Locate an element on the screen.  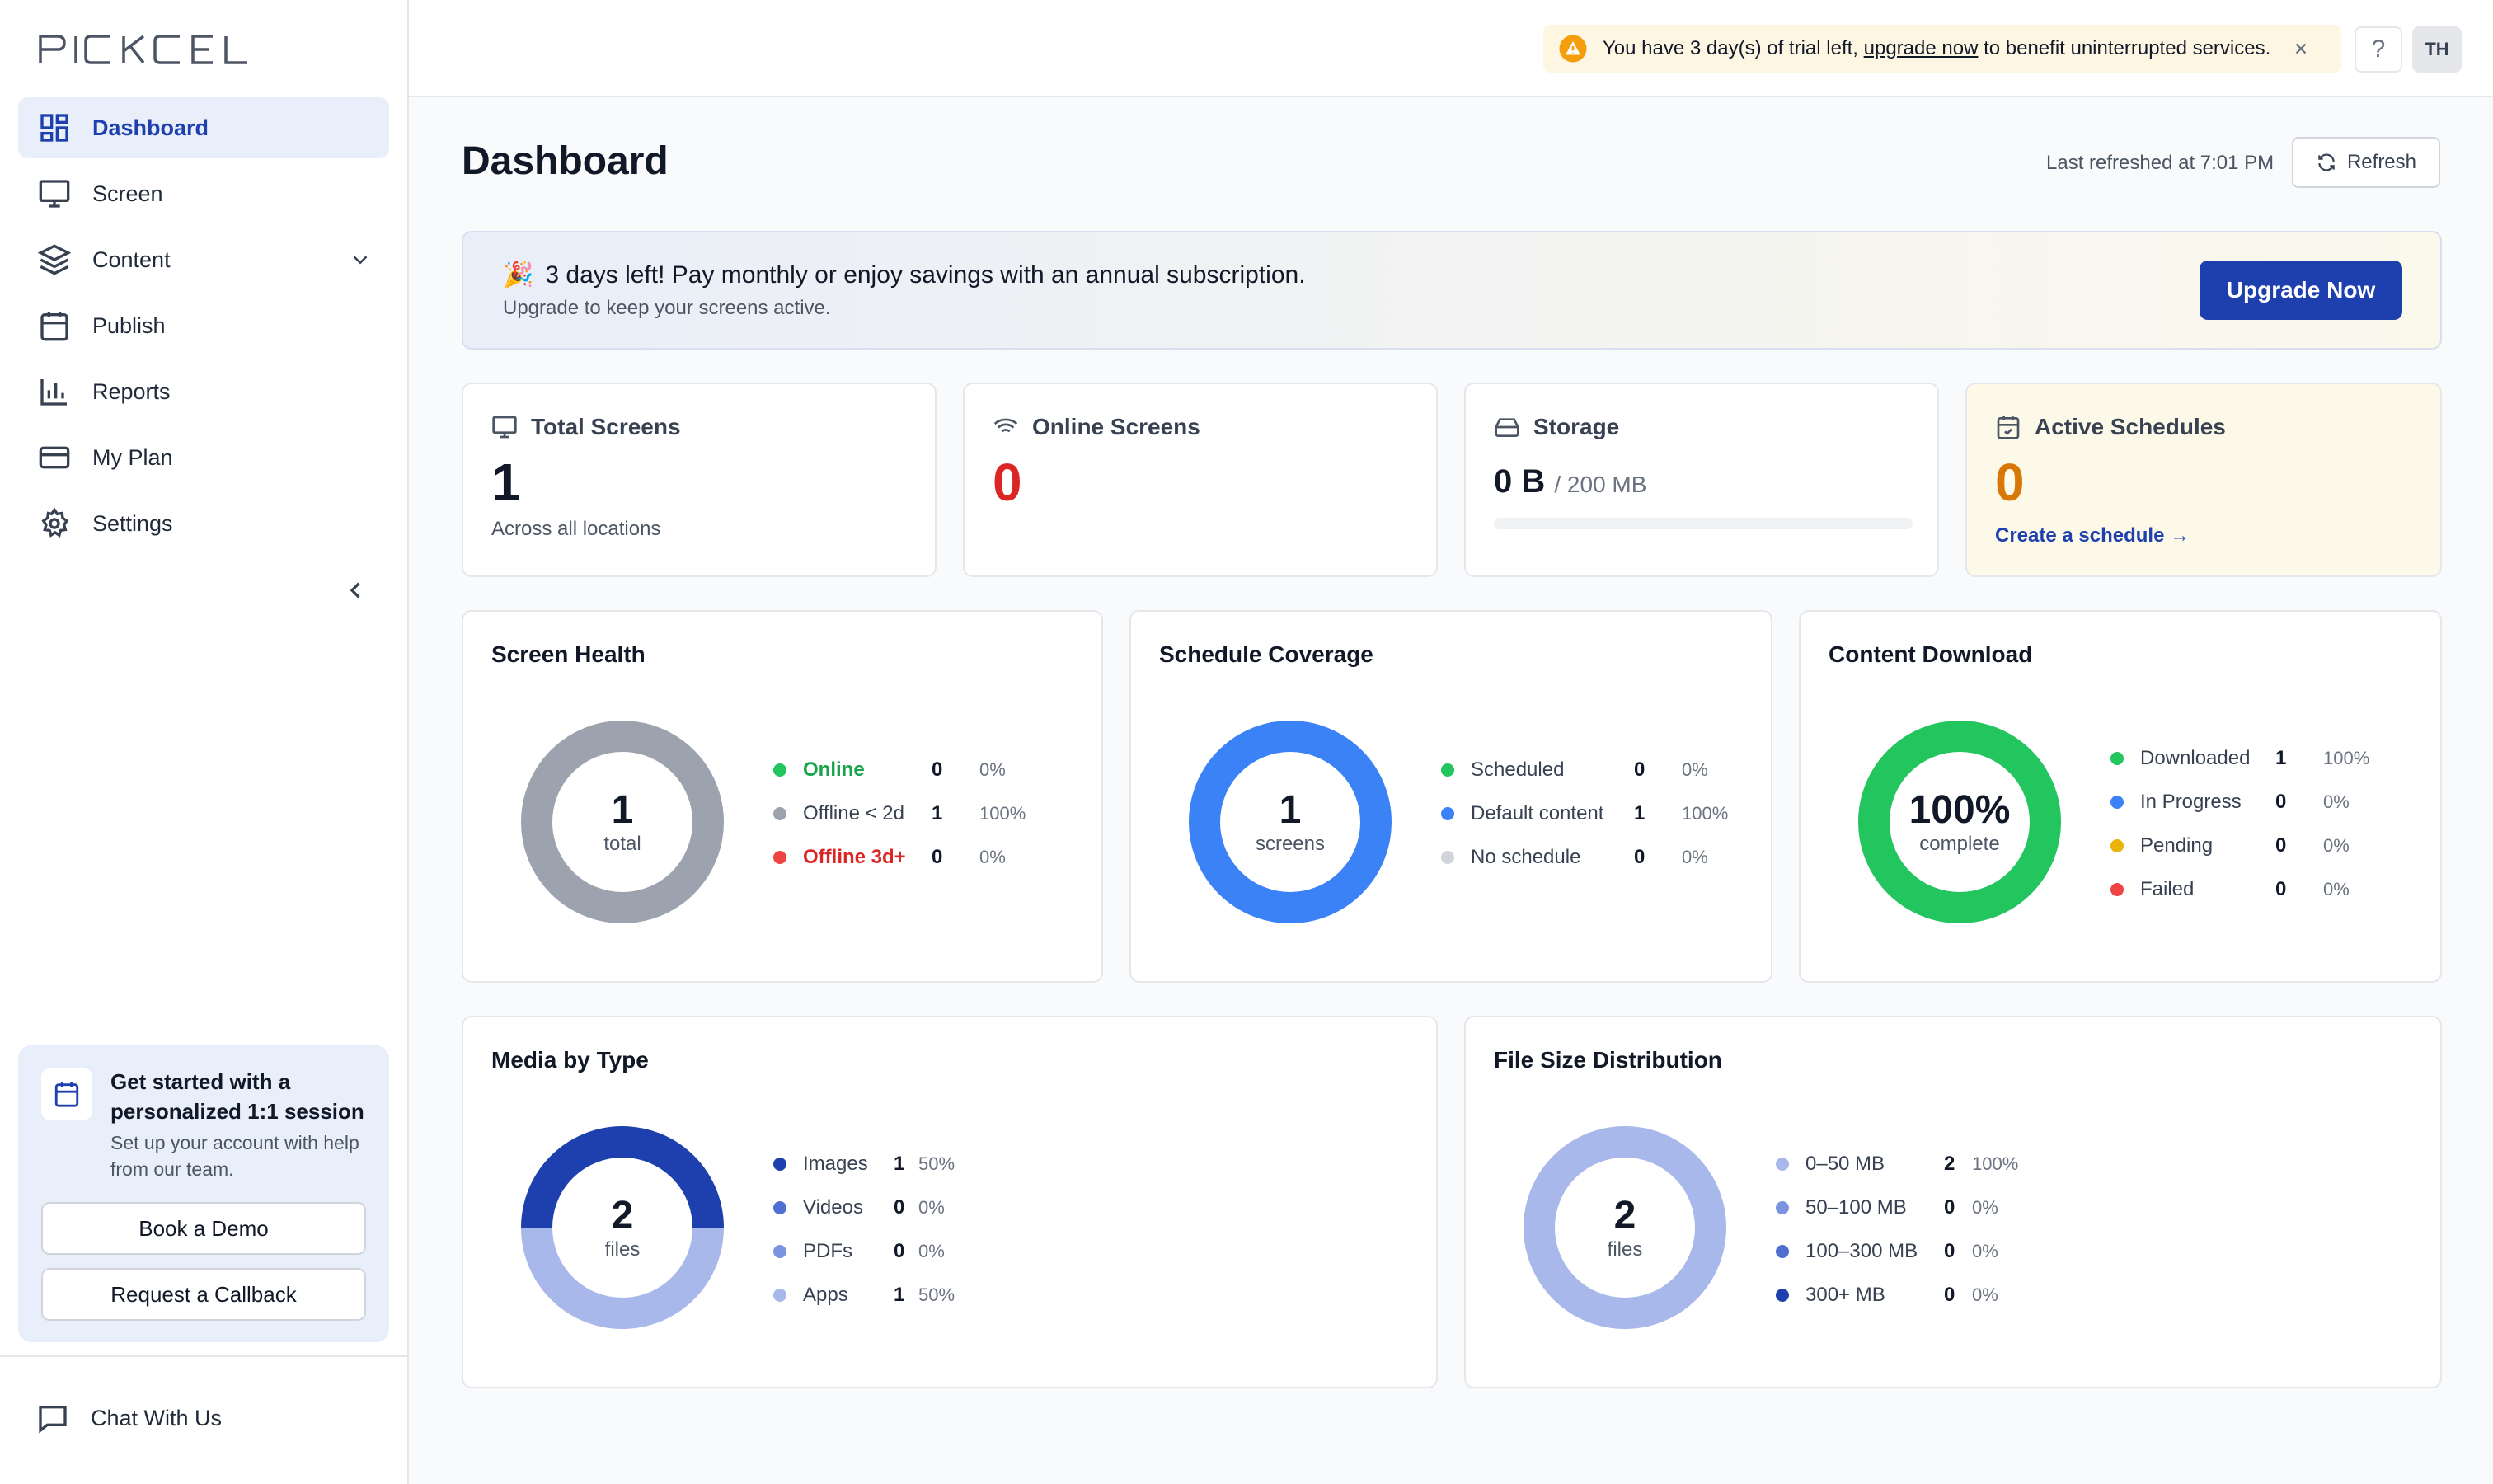
chat-with-us-button: Chat With Us is located at coordinates (129, 1418).